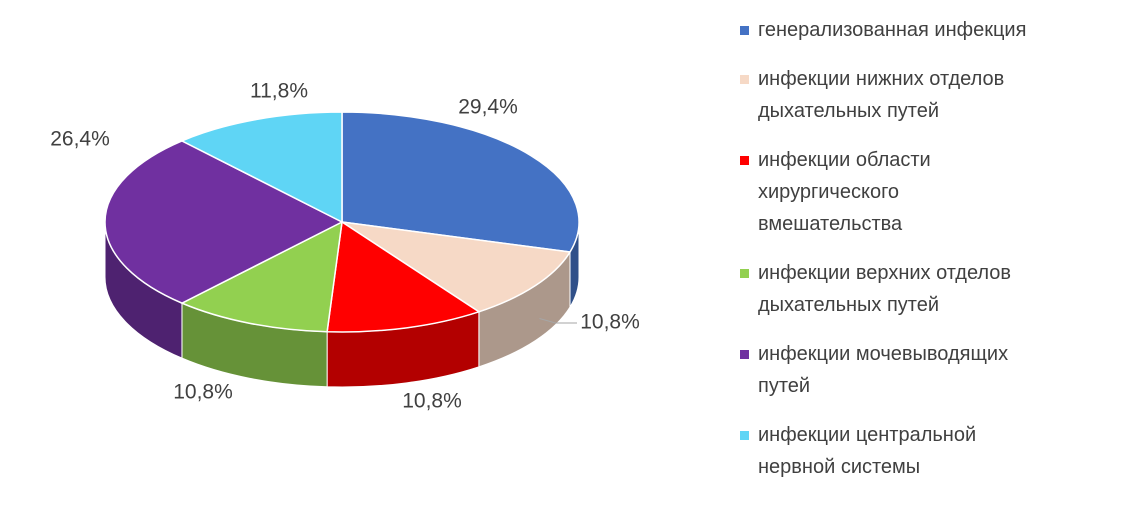  What do you see at coordinates (488, 107) in the screenshot?
I see `data-label: 29,4%` at bounding box center [488, 107].